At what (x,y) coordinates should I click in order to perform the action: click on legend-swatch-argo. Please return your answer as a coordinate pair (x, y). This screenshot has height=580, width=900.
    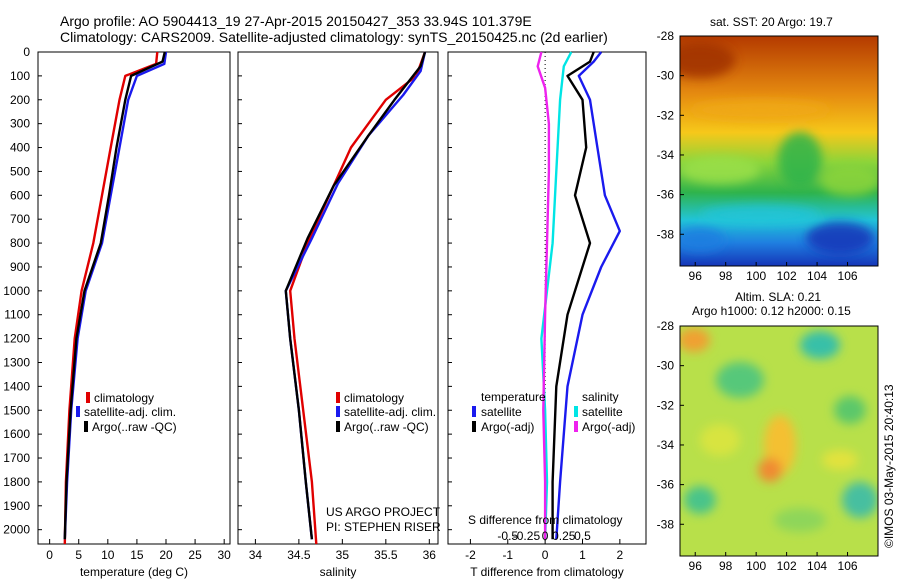
    Looking at the image, I should click on (338, 426).